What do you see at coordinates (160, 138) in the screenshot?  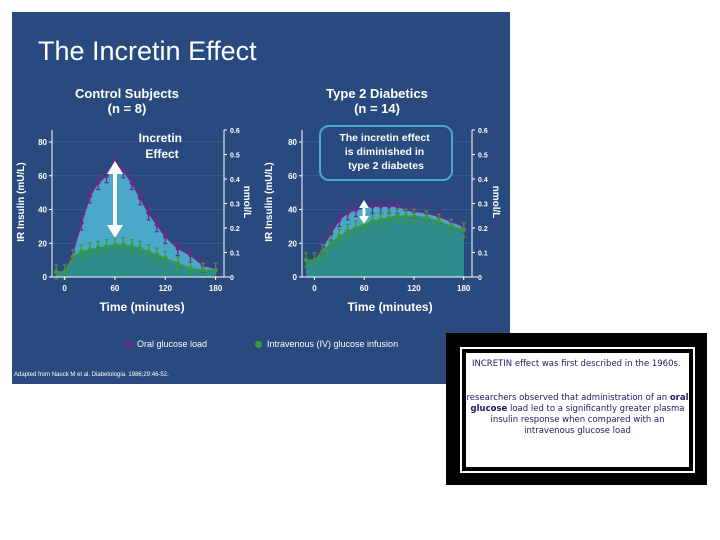 I see `chart-control-annotation-line1: Incretin` at bounding box center [160, 138].